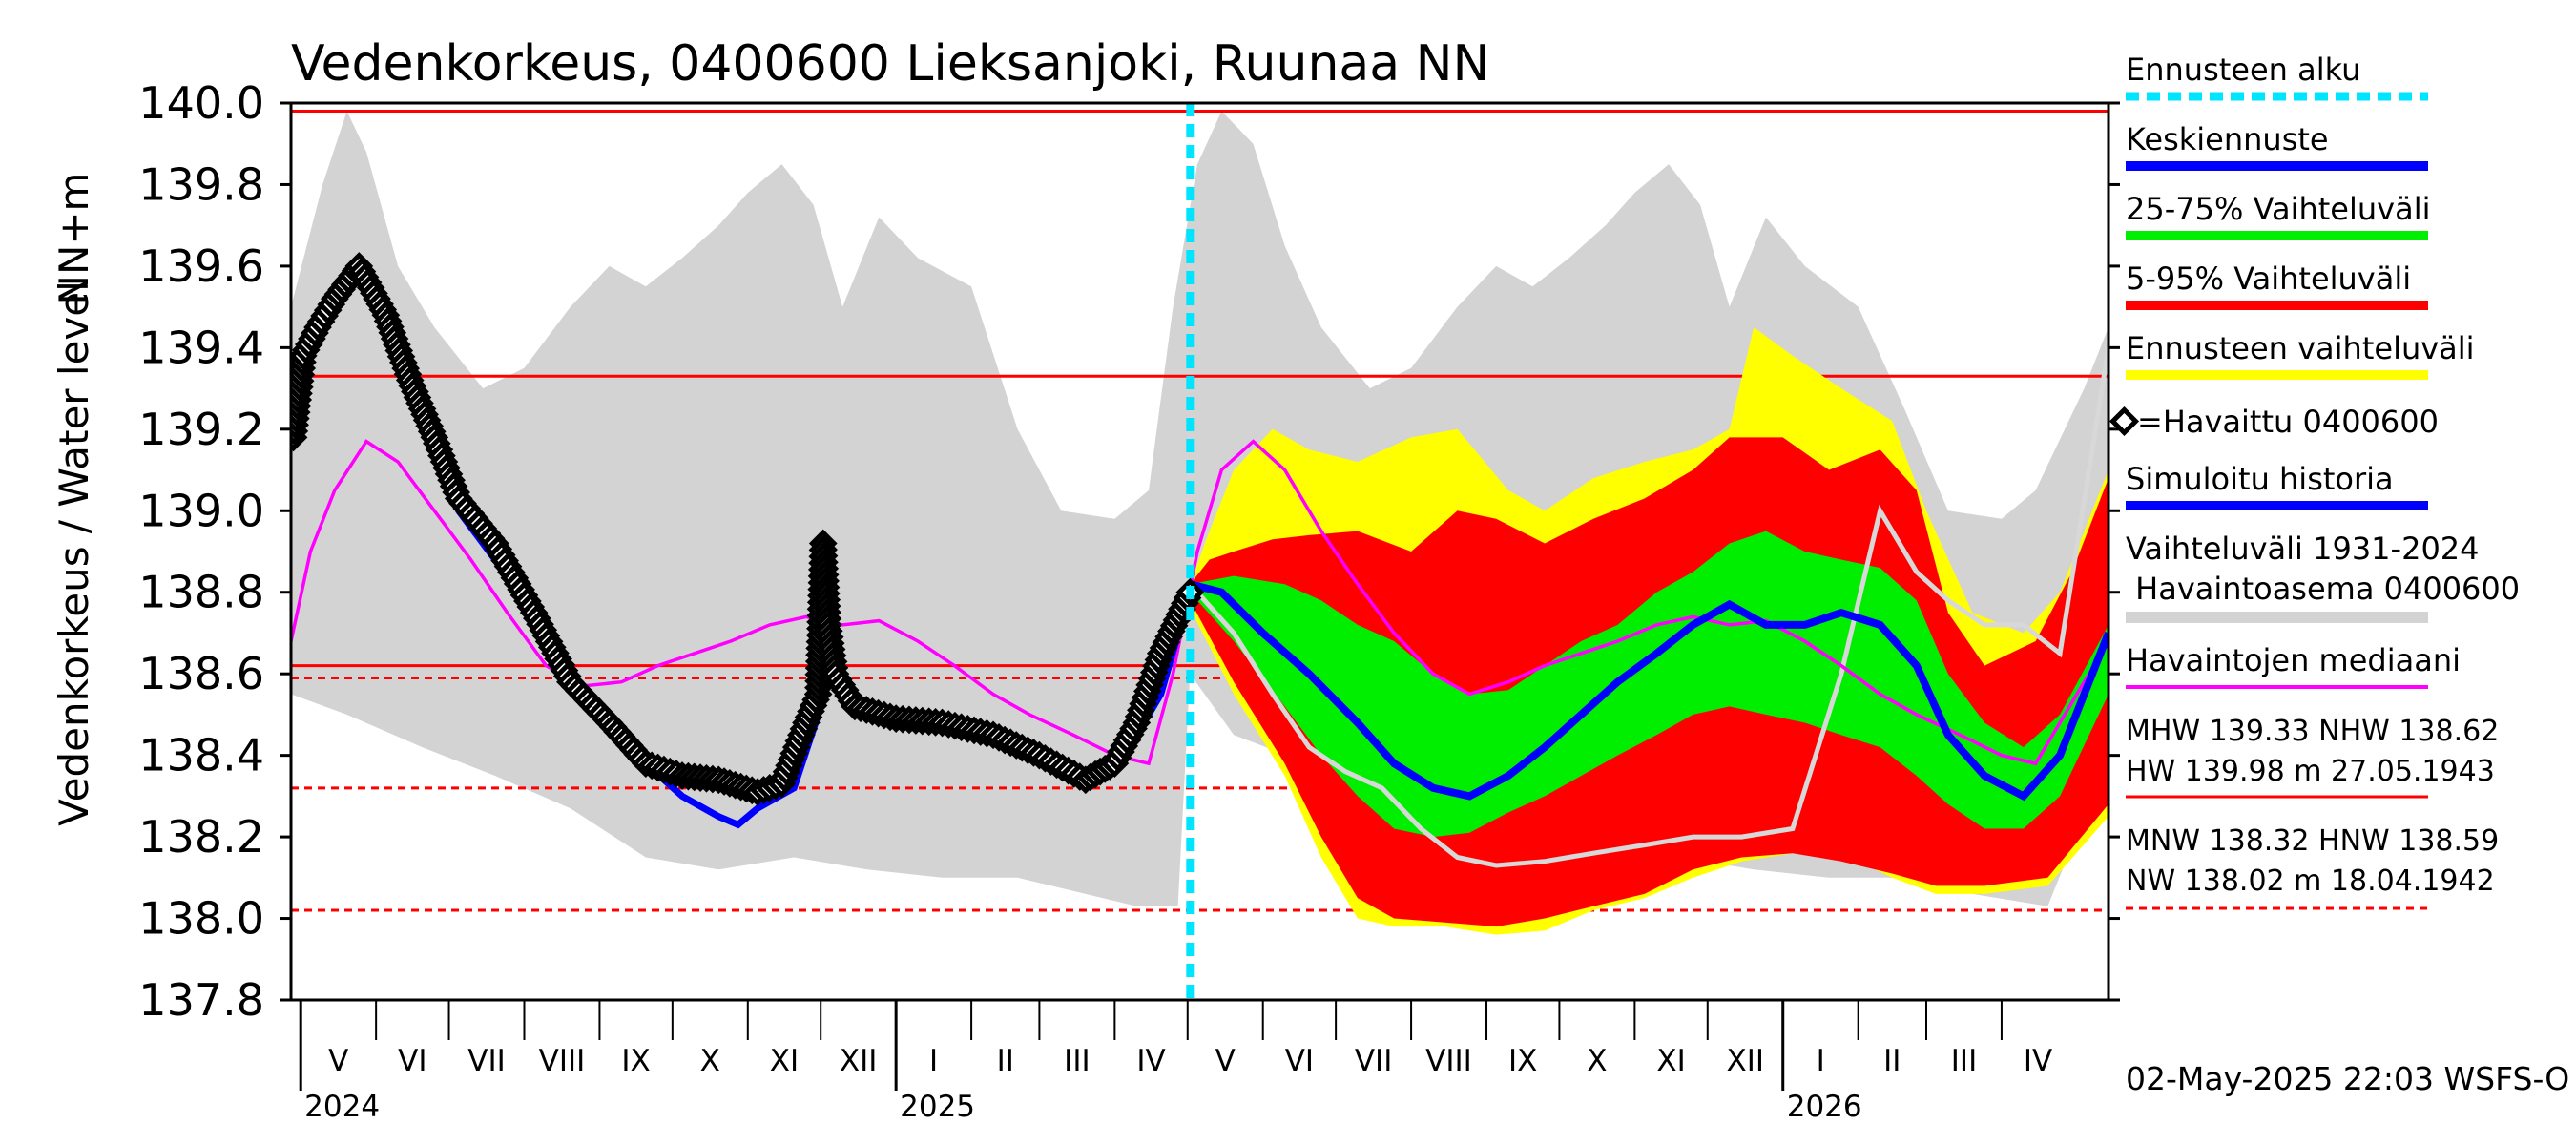 This screenshot has height=1145, width=2576. What do you see at coordinates (2312, 841) in the screenshot?
I see `stats-line-3: MNW 138.32 HNW 138.59` at bounding box center [2312, 841].